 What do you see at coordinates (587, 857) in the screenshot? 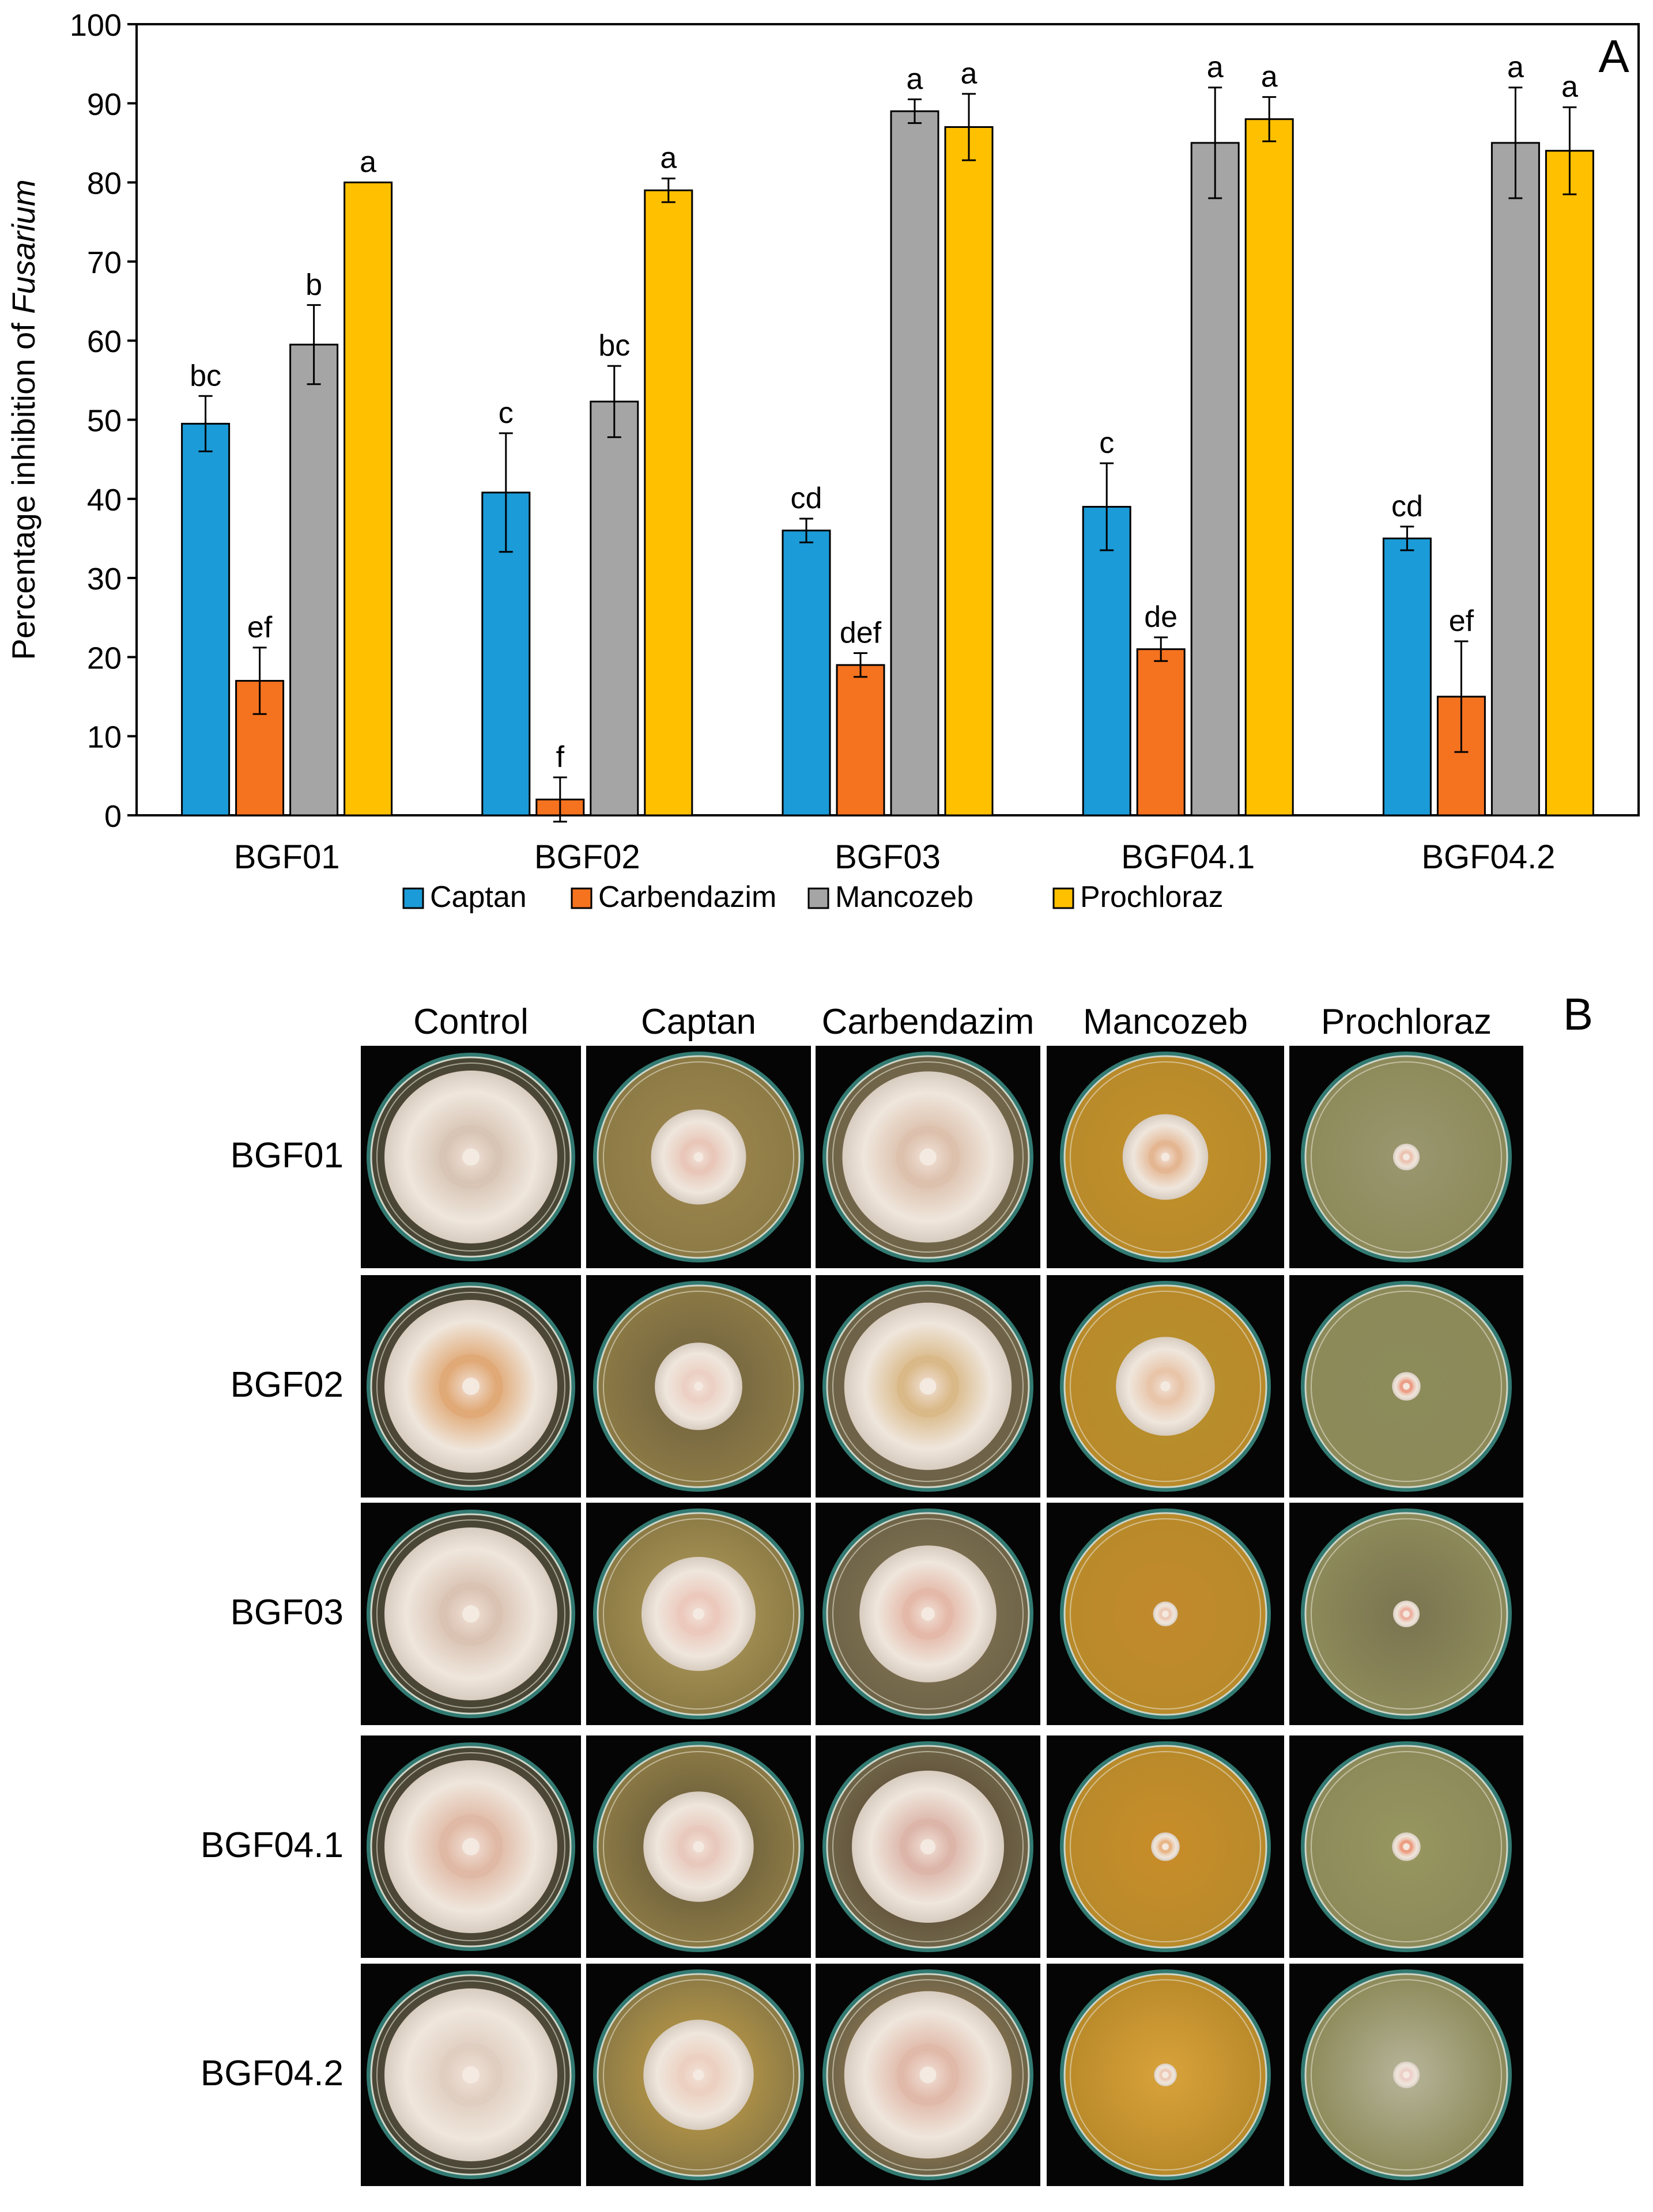
I see `category-label: BGF02` at bounding box center [587, 857].